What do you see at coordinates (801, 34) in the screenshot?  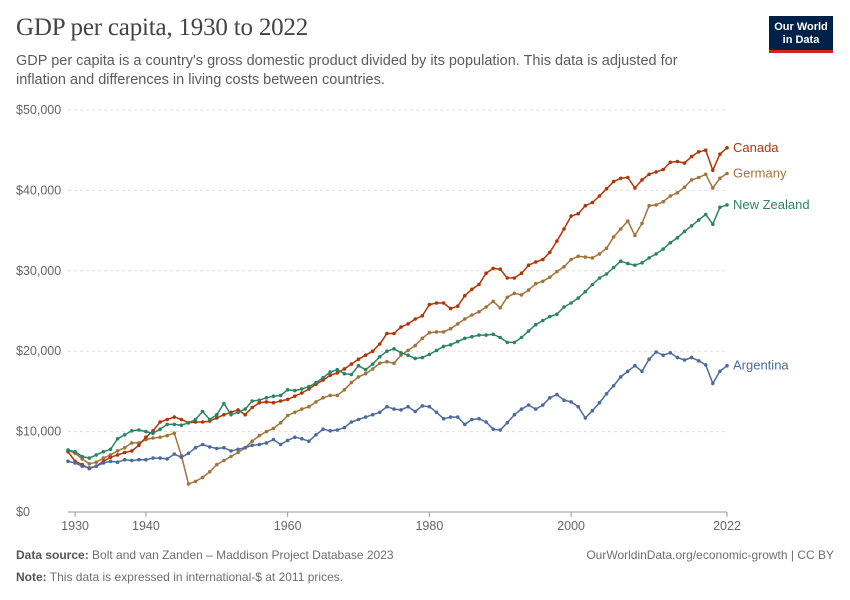 I see `owid-logo: Our World in Data` at bounding box center [801, 34].